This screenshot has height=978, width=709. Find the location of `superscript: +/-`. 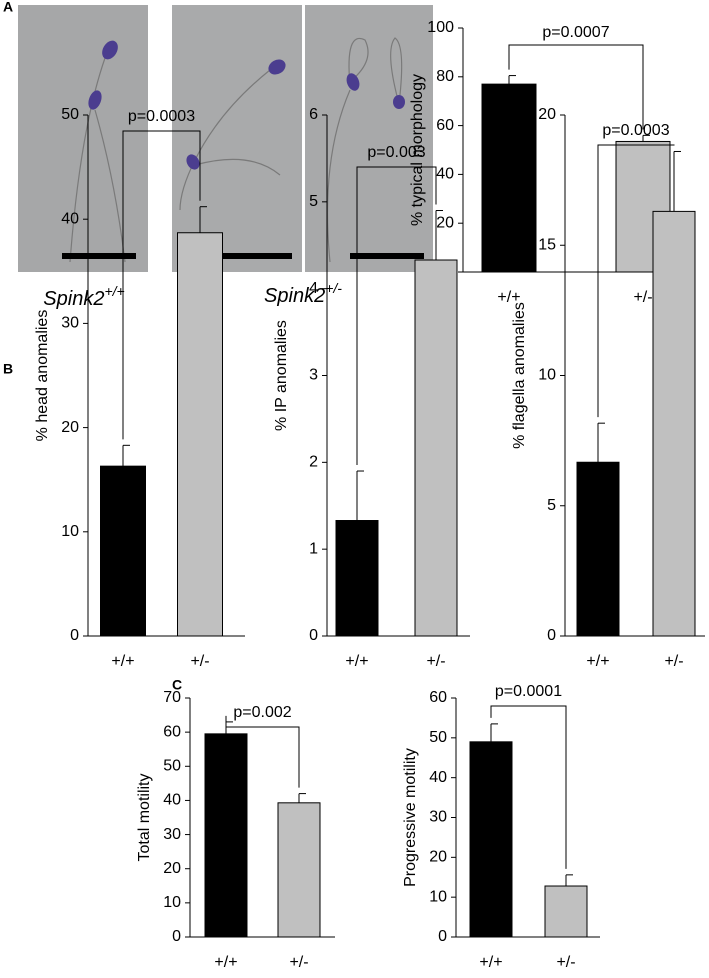

superscript: +/- is located at coordinates (333, 288).